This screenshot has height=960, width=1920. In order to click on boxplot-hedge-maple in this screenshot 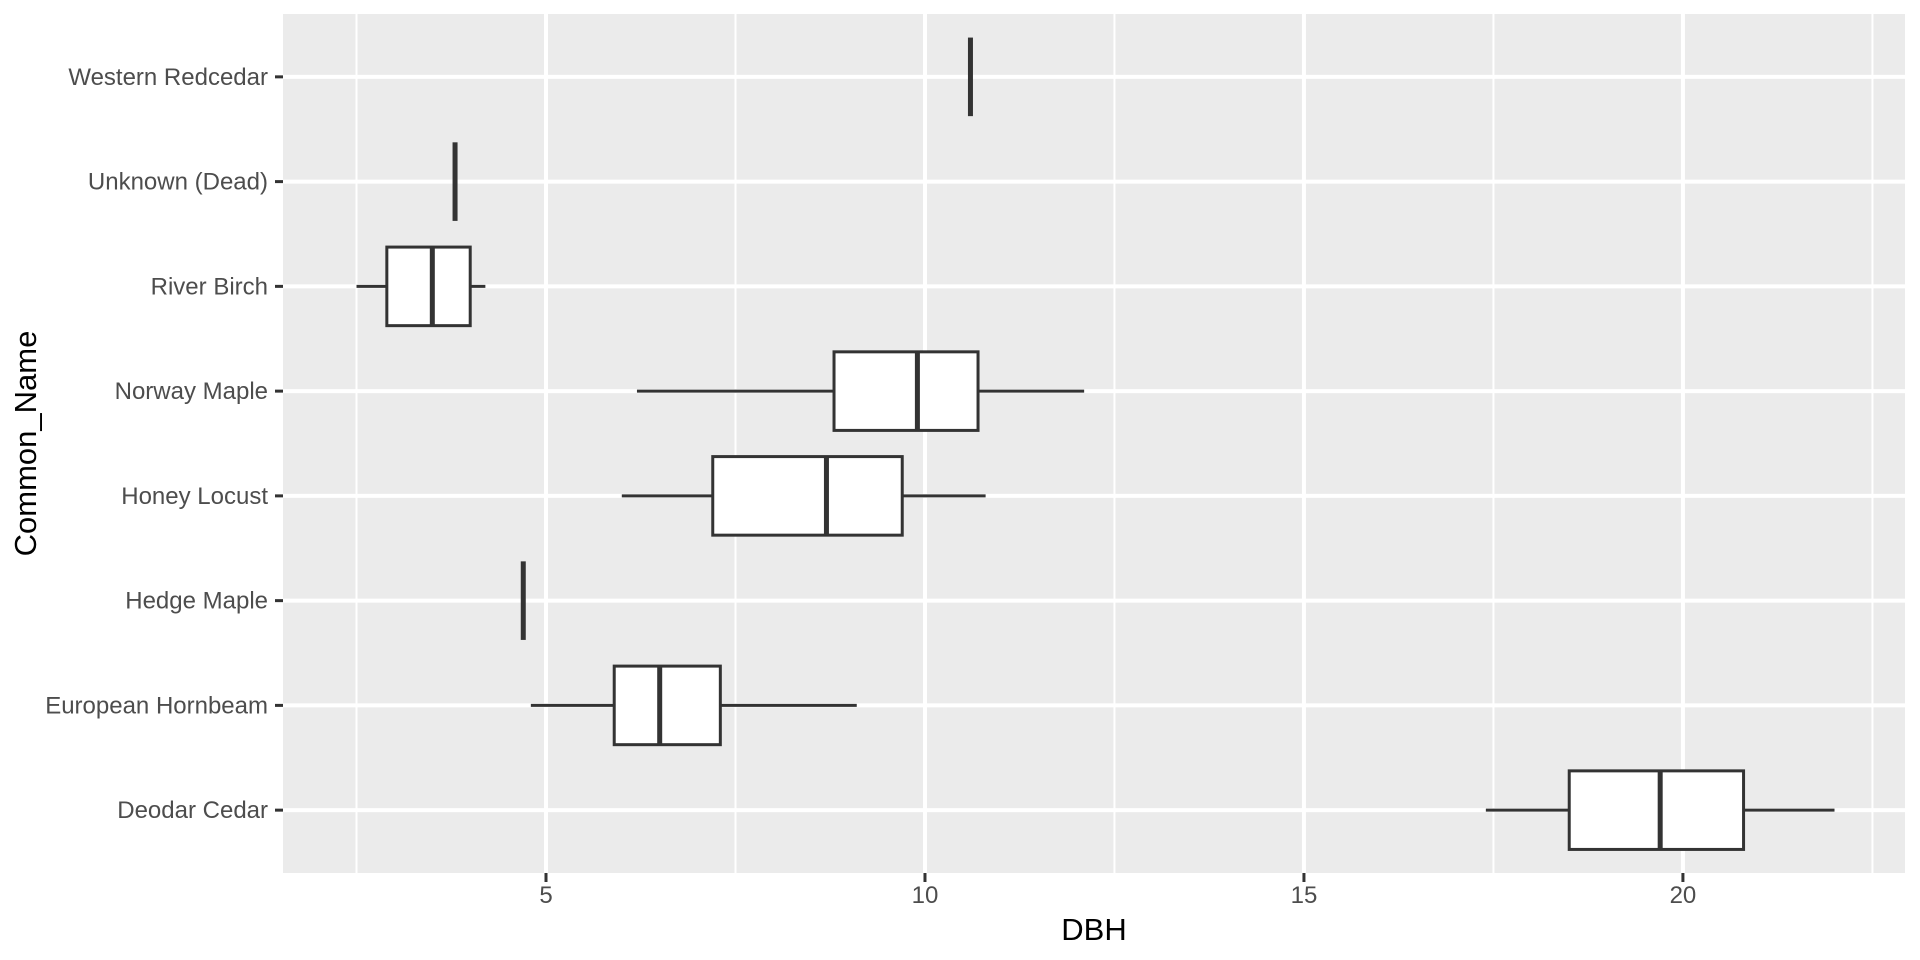, I will do `click(523, 600)`.